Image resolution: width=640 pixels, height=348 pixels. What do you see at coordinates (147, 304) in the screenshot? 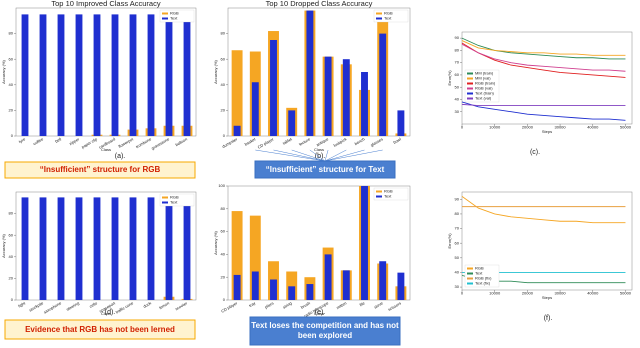
I see `x-tick-label: dock` at bounding box center [147, 304].